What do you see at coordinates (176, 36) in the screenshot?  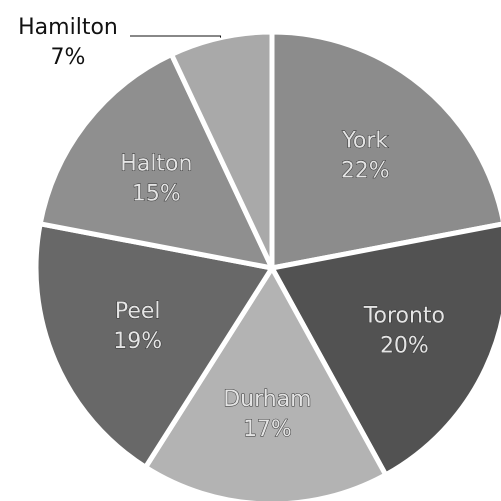 I see `leader-line` at bounding box center [176, 36].